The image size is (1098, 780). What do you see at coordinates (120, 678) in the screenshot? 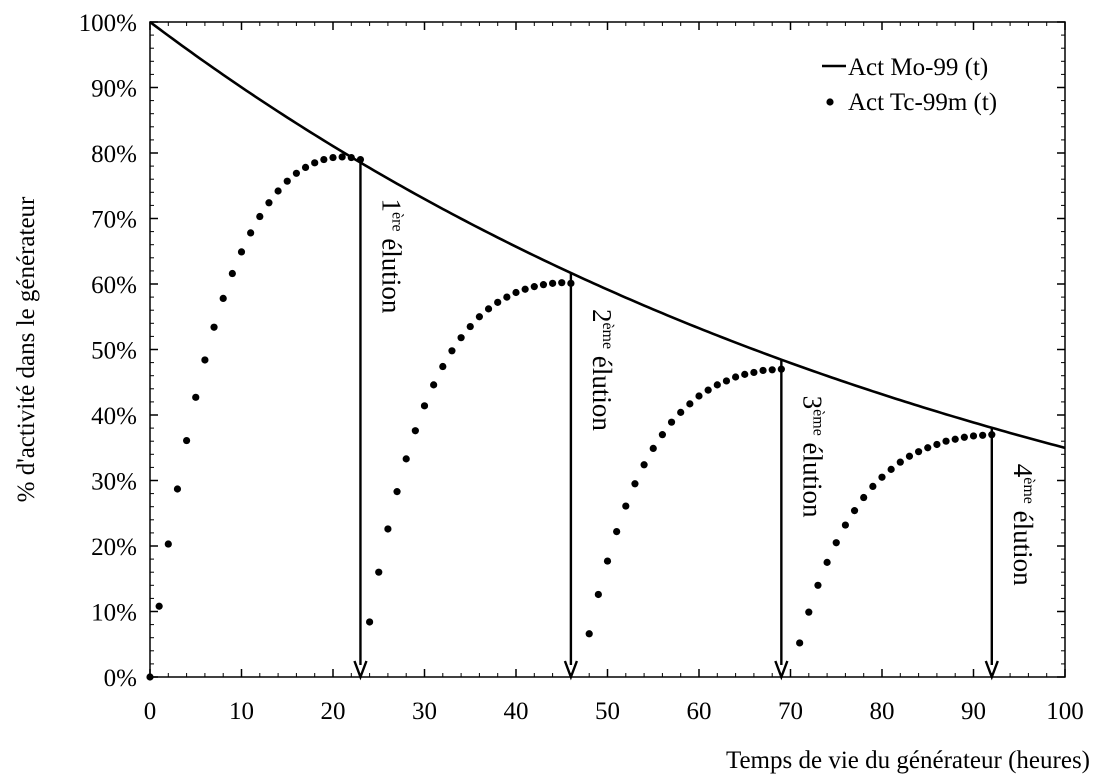
I see `y-tick-label: 0%` at bounding box center [120, 678].